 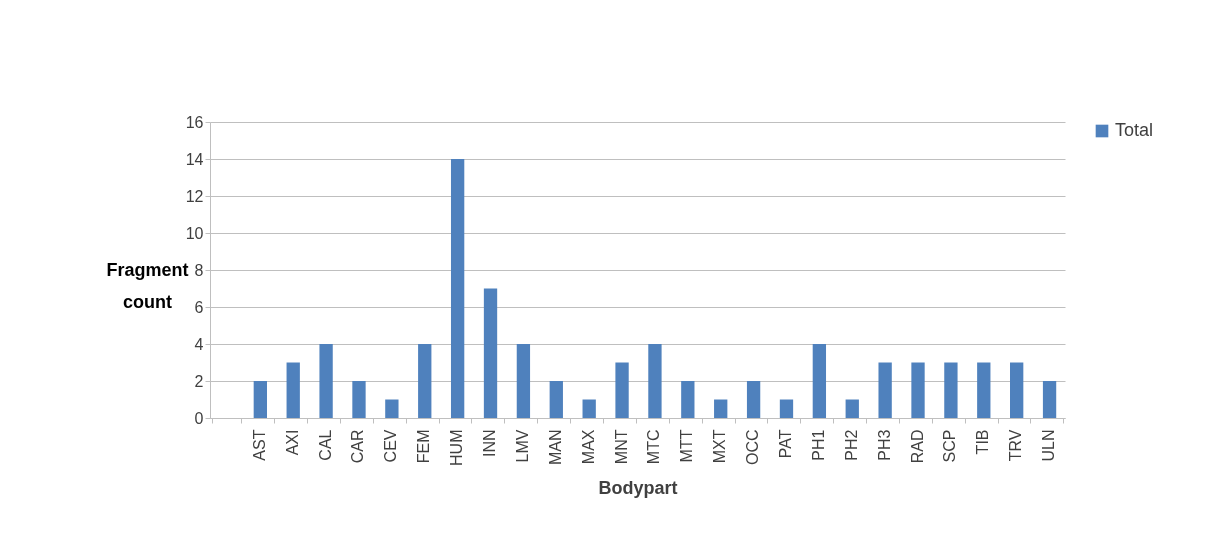 I want to click on y-axis-title: Fragment count, so click(x=147, y=285).